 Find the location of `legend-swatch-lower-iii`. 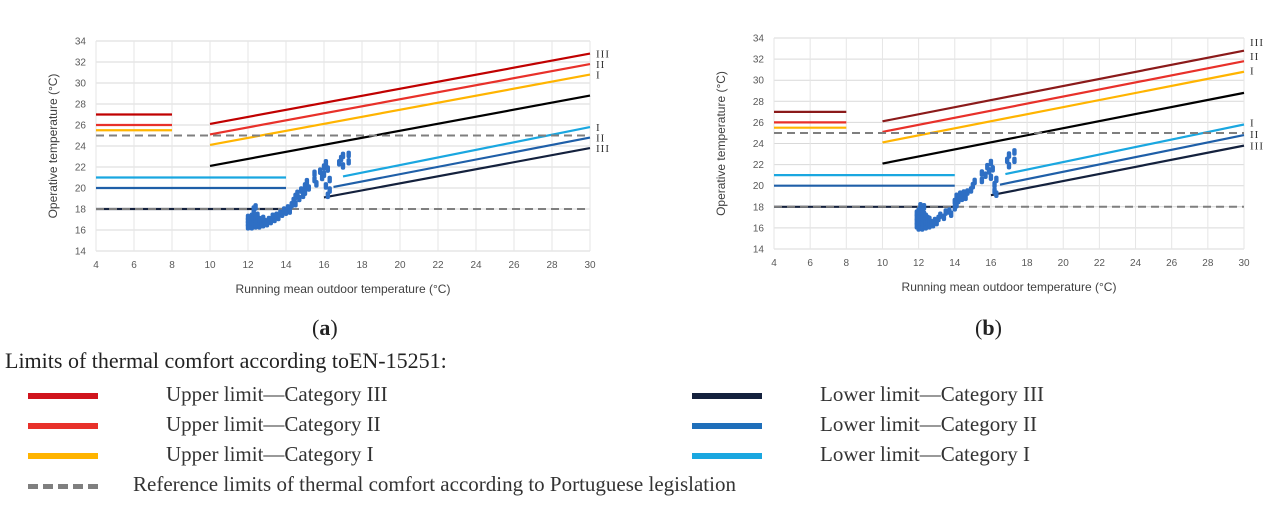

legend-swatch-lower-iii is located at coordinates (727, 396).